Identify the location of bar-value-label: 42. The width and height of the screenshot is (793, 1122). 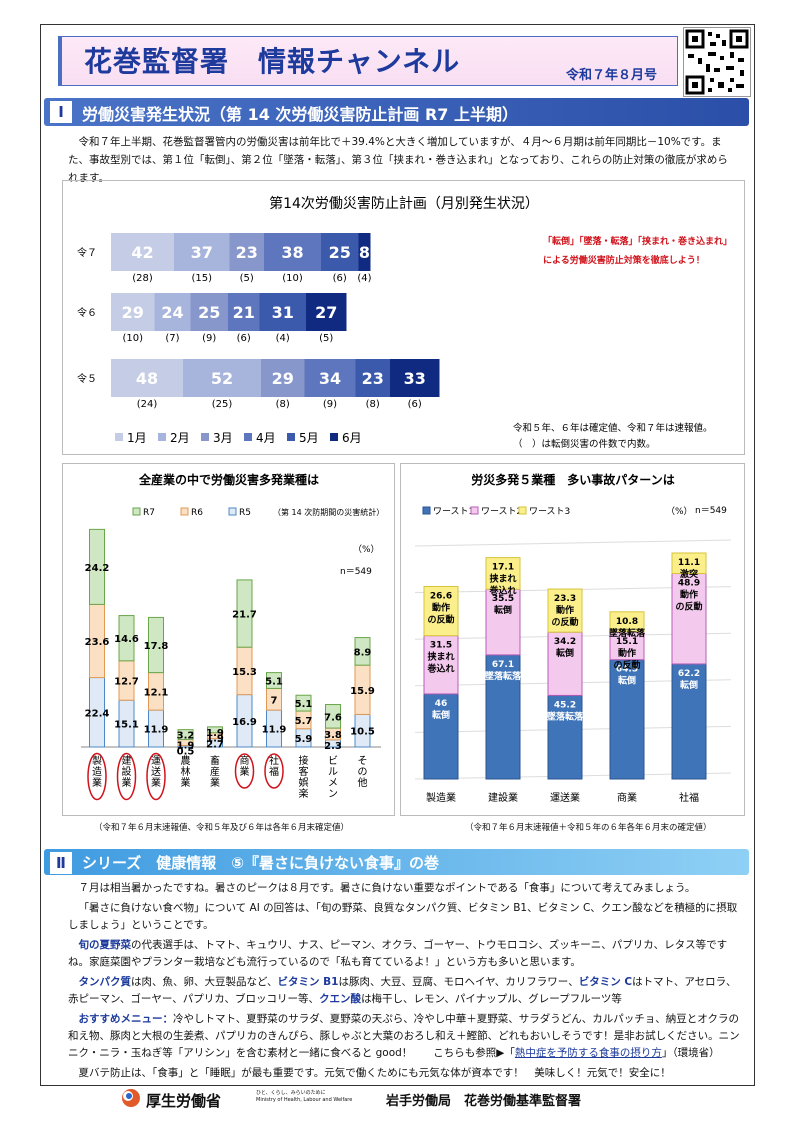
(142, 252).